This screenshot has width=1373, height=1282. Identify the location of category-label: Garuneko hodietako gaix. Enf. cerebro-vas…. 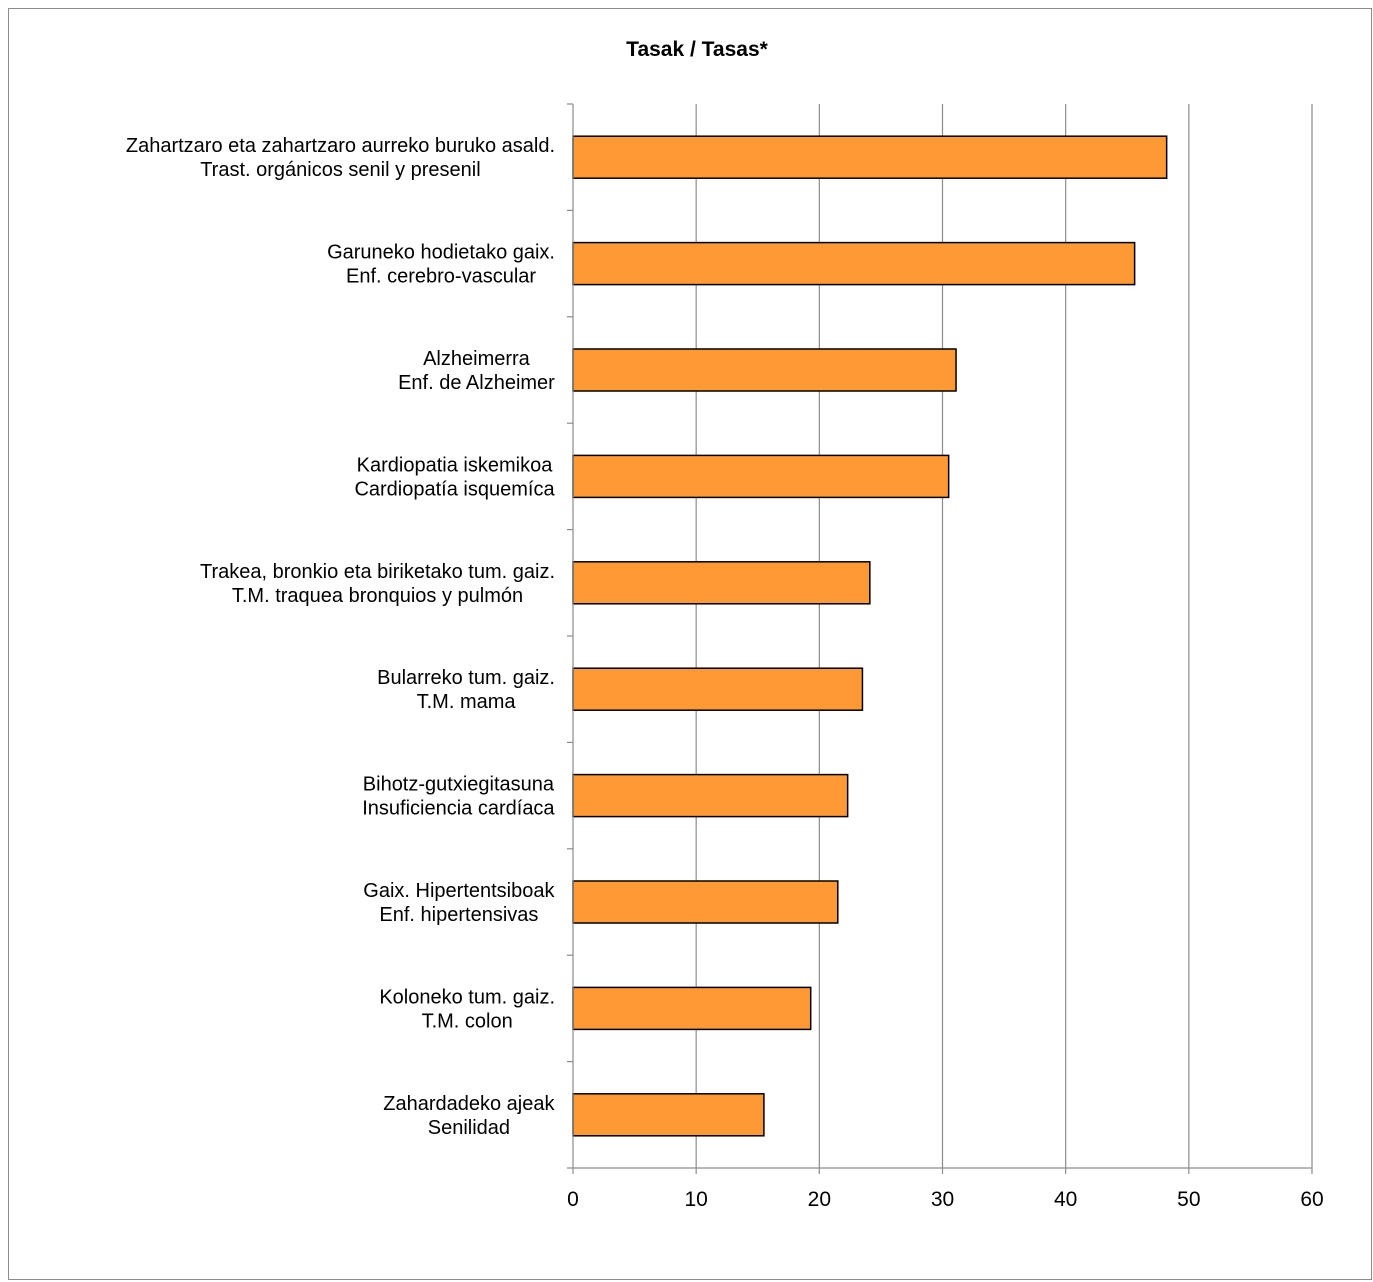
(441, 265).